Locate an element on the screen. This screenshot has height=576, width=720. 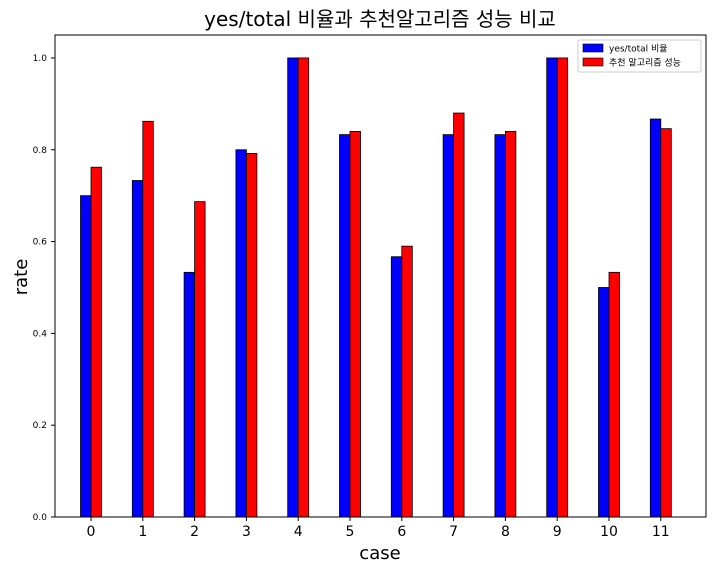
x-tick-label: 3 is located at coordinates (246, 532).